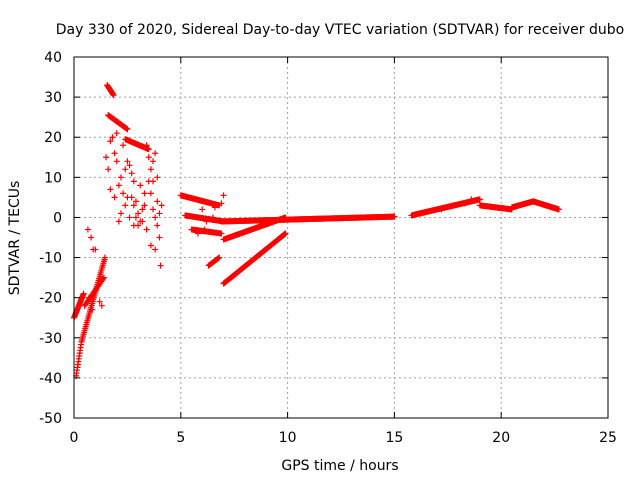 The width and height of the screenshot is (640, 480). I want to click on x-tick-label: 20, so click(501, 438).